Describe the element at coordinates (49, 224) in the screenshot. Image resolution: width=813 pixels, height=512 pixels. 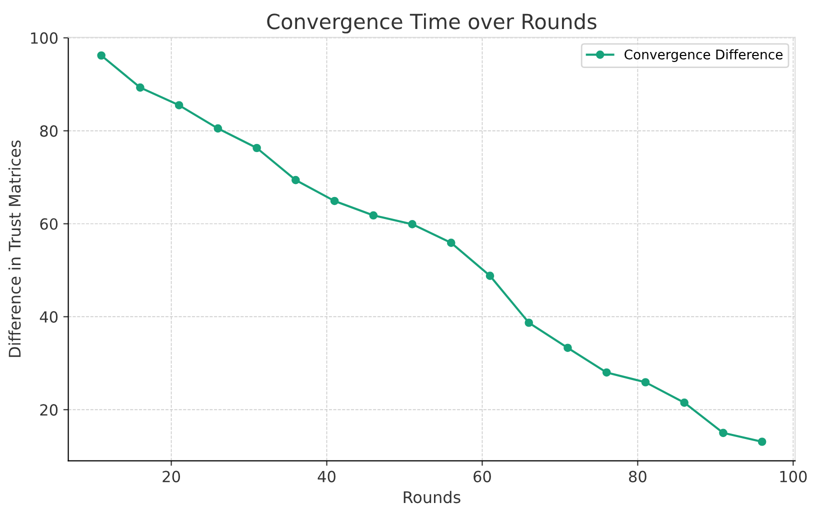
I see `y-tick-label: 60` at that location.